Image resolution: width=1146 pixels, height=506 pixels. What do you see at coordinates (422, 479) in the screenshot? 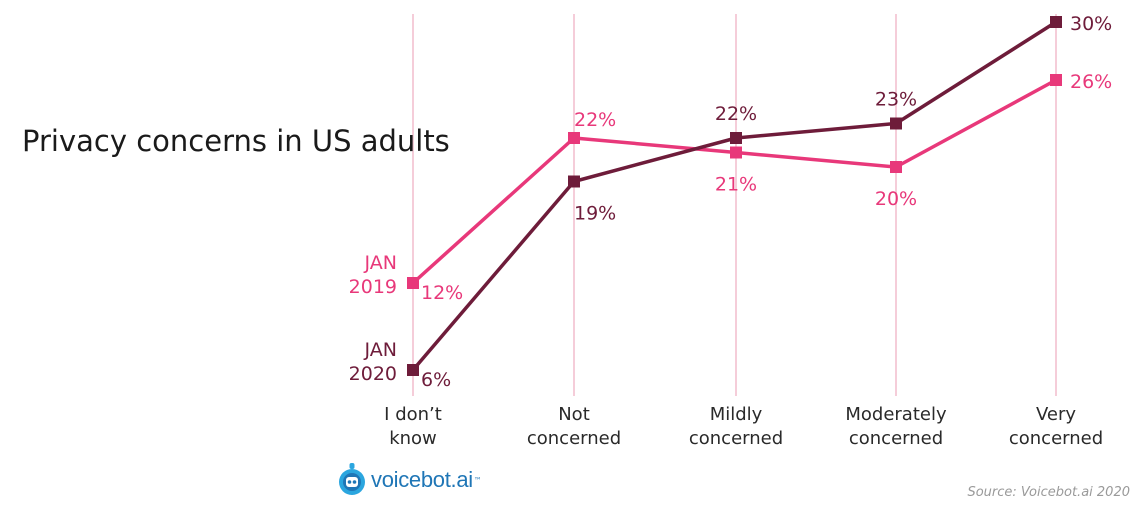
I see `logo-wordmark: voicebot.ai` at bounding box center [422, 479].